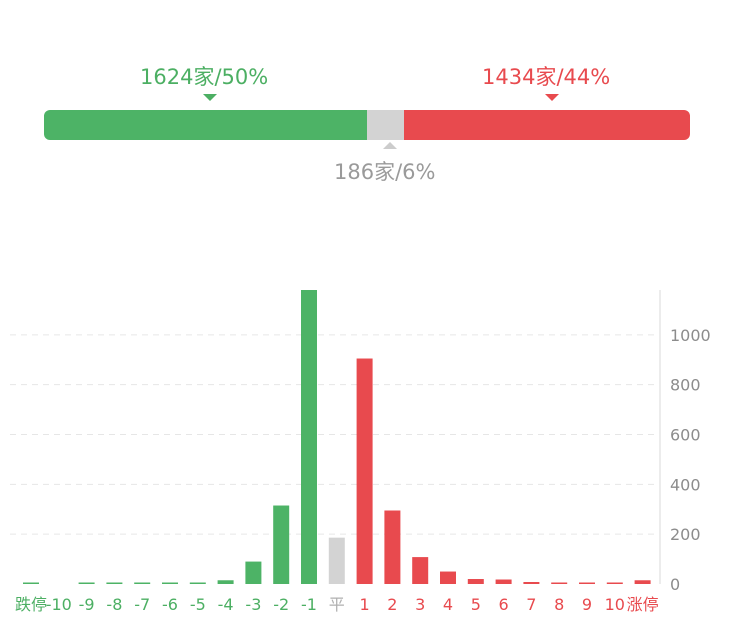 The height and width of the screenshot is (632, 736). What do you see at coordinates (559, 604) in the screenshot?
I see `x-category-label: 8` at bounding box center [559, 604].